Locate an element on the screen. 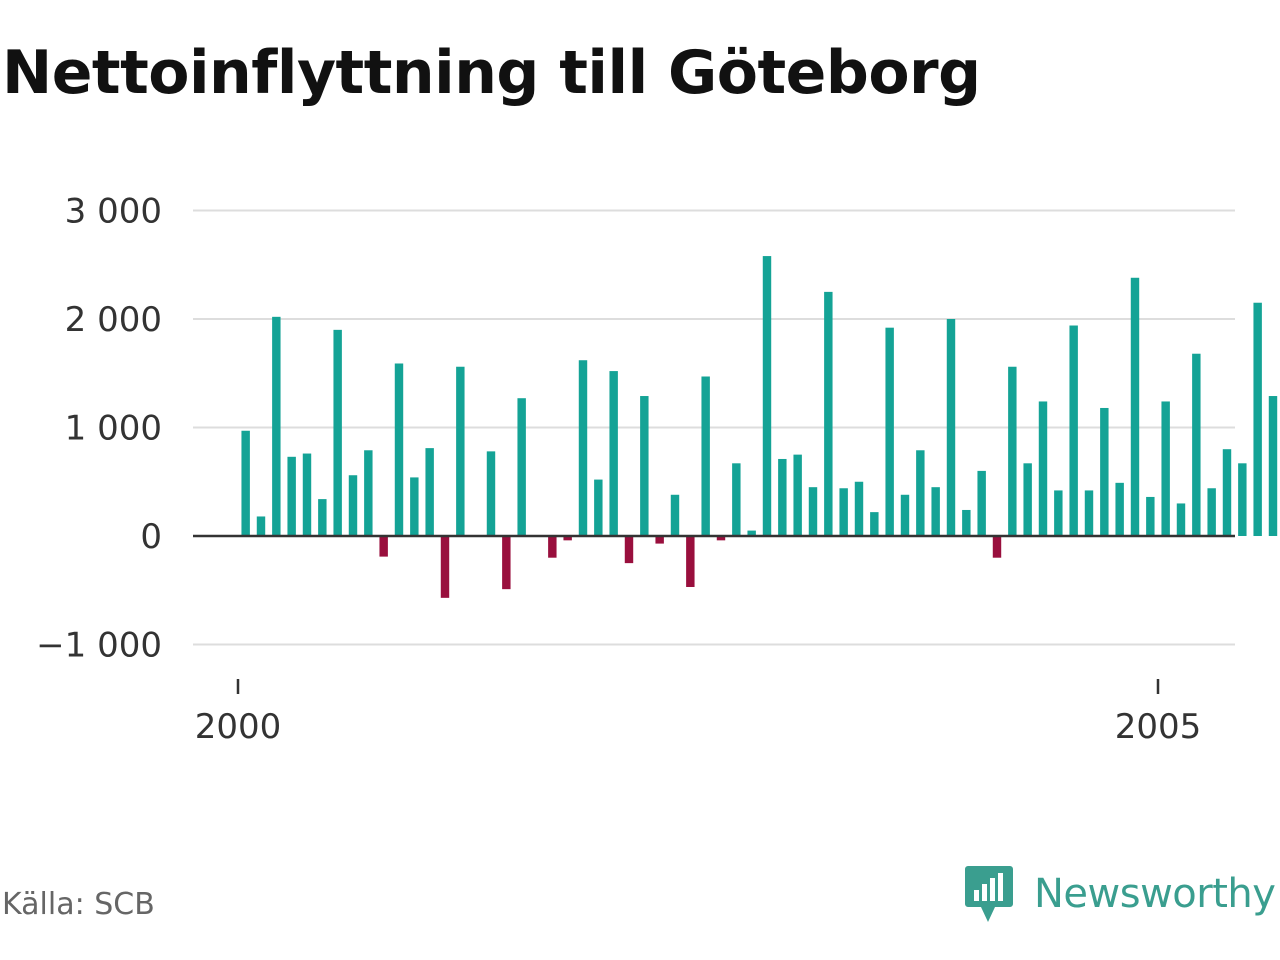 The width and height of the screenshot is (1280, 960). chart-title: Nettoinflyttning till Göteborg is located at coordinates (491, 73).